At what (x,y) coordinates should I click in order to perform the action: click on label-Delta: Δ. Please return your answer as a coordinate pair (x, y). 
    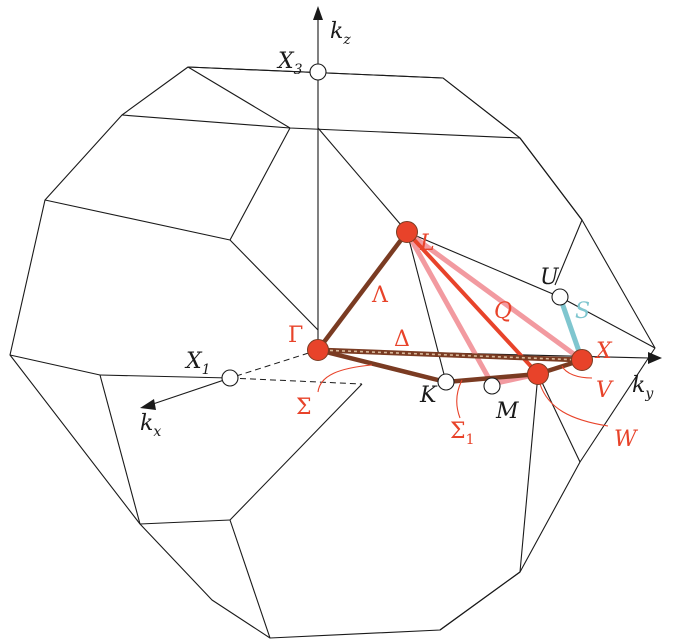
    Looking at the image, I should click on (402, 339).